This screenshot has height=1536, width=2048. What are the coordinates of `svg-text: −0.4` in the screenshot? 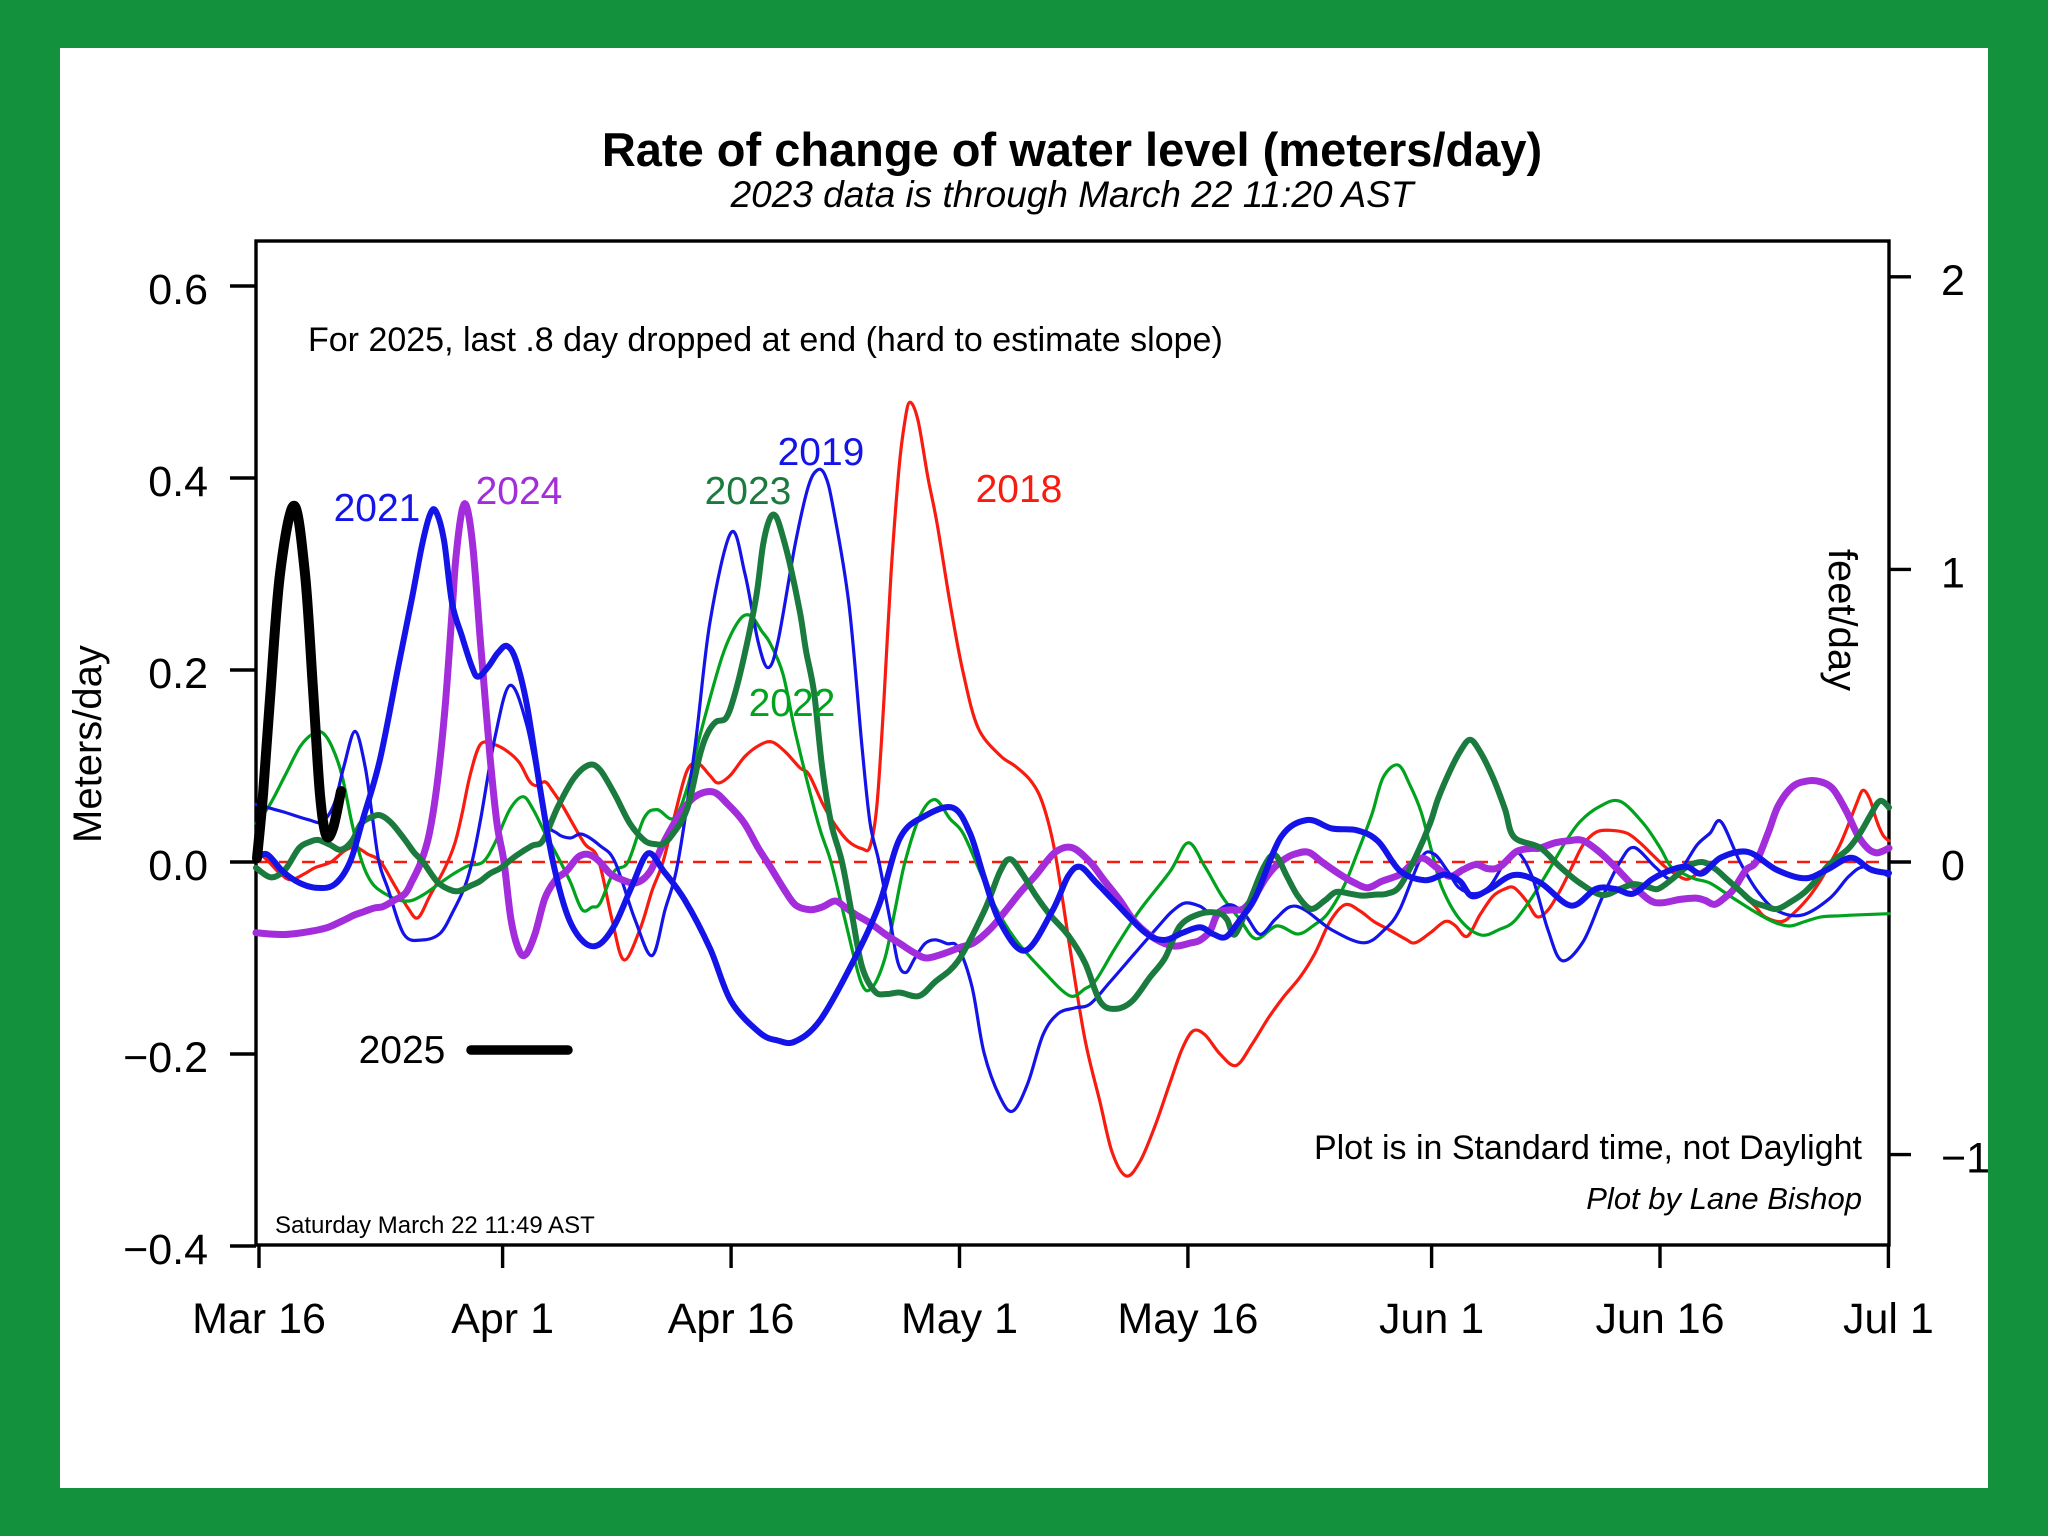 It's located at (165, 1250).